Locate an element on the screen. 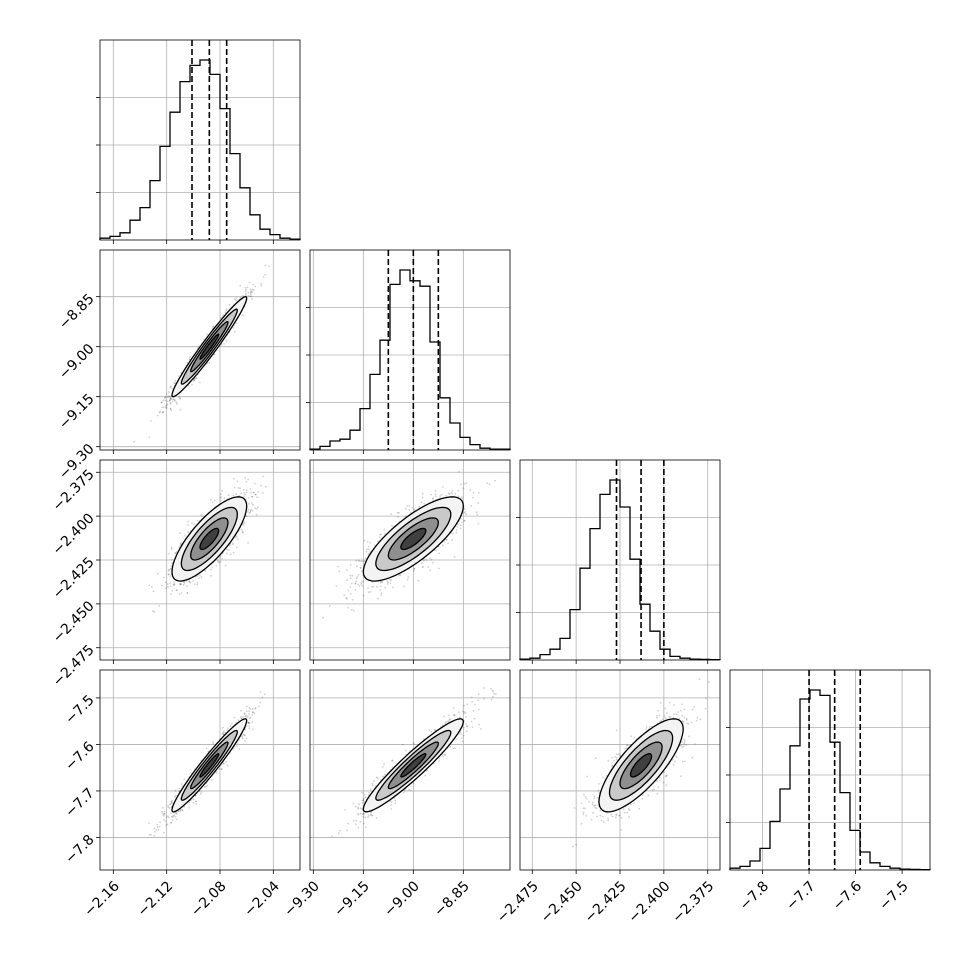 This screenshot has width=970, height=970. histogram-step is located at coordinates (620, 570).